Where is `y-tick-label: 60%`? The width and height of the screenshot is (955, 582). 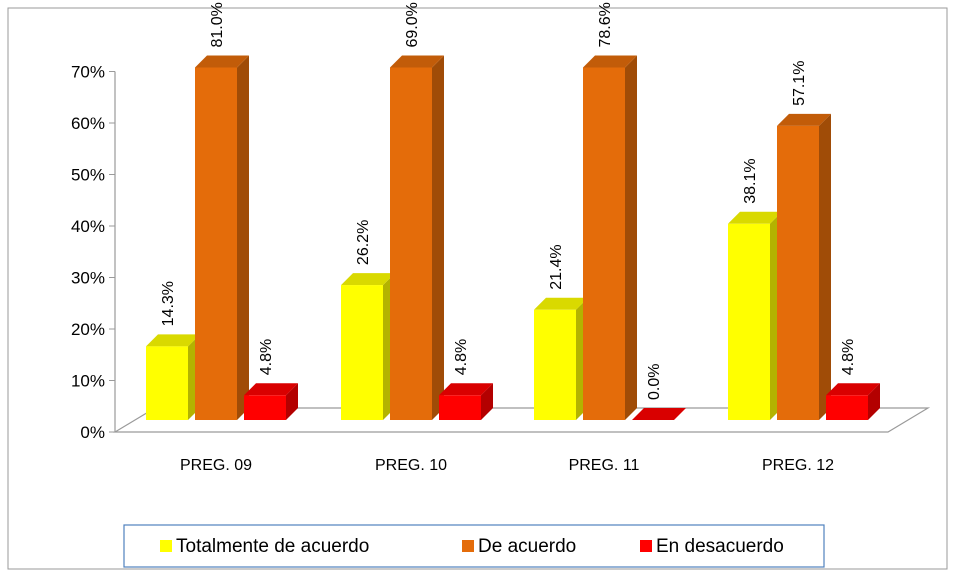 y-tick-label: 60% is located at coordinates (88, 123).